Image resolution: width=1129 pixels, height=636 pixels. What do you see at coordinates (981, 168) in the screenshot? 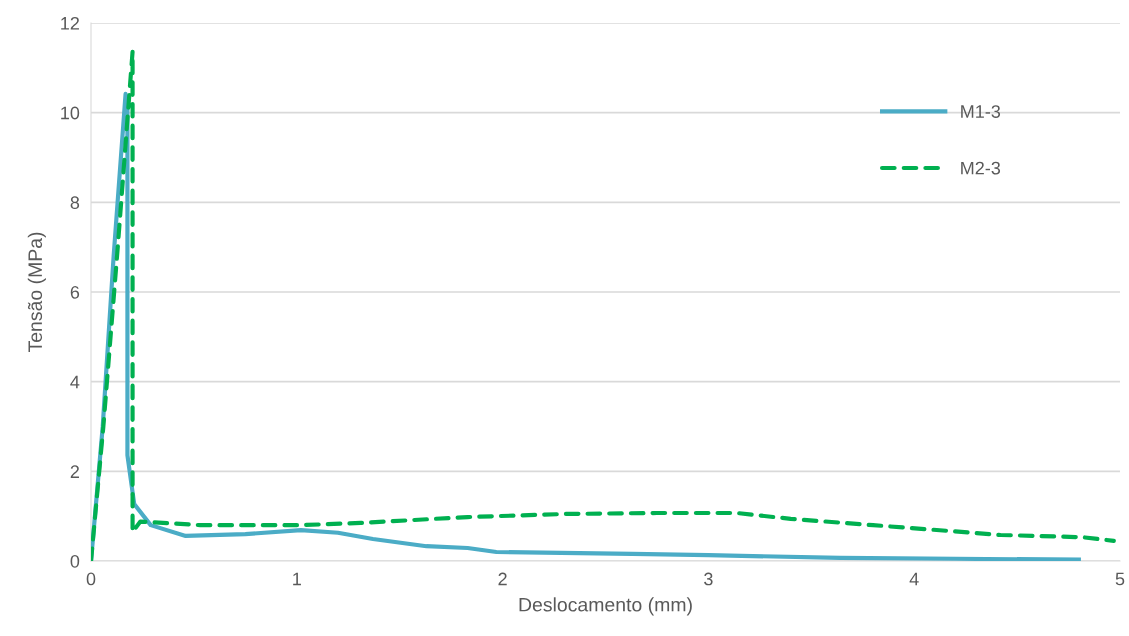
I see `legend-label: M2-3` at bounding box center [981, 168].